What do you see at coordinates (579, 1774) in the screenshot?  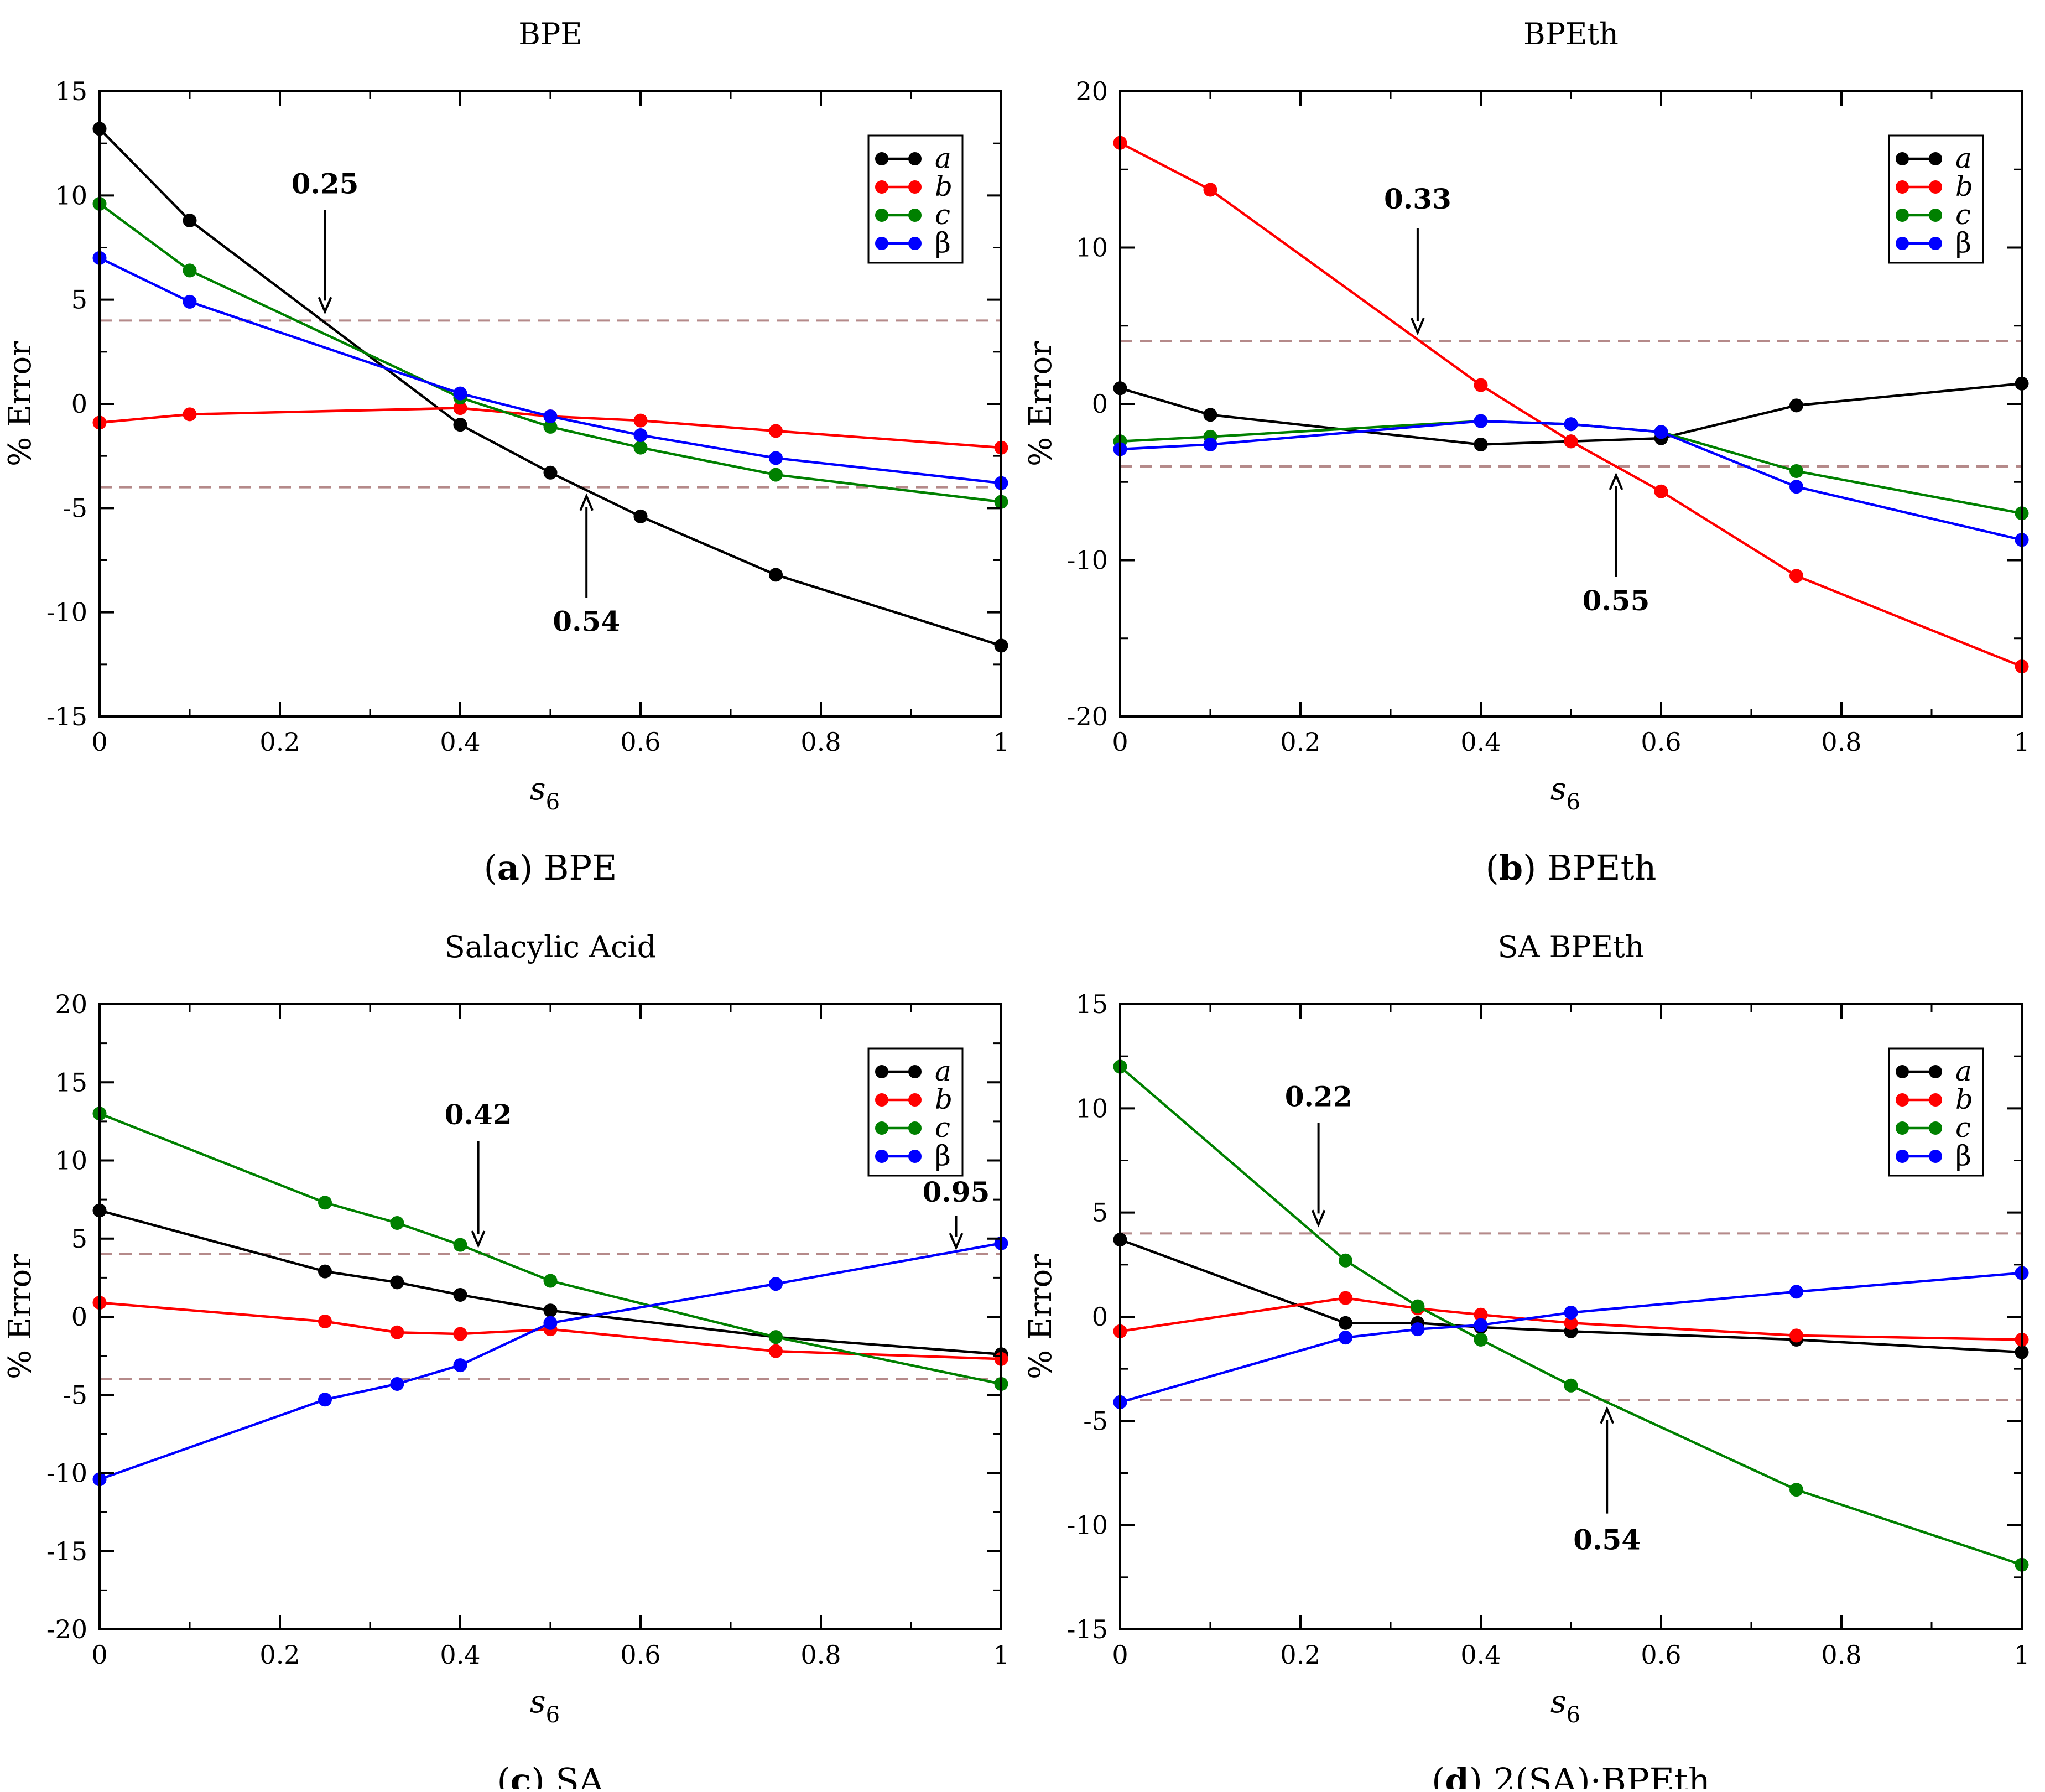 I see `caption-text: SA` at bounding box center [579, 1774].